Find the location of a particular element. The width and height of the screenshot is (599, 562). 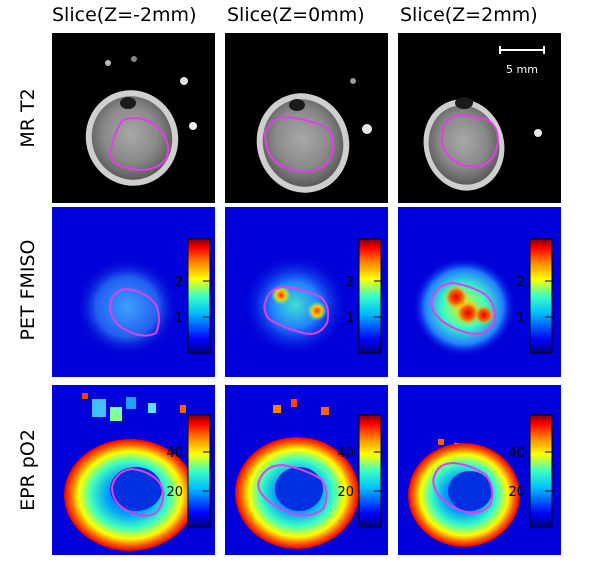

pet-fmiso-panel-z-0: 2 1 is located at coordinates (306, 292).